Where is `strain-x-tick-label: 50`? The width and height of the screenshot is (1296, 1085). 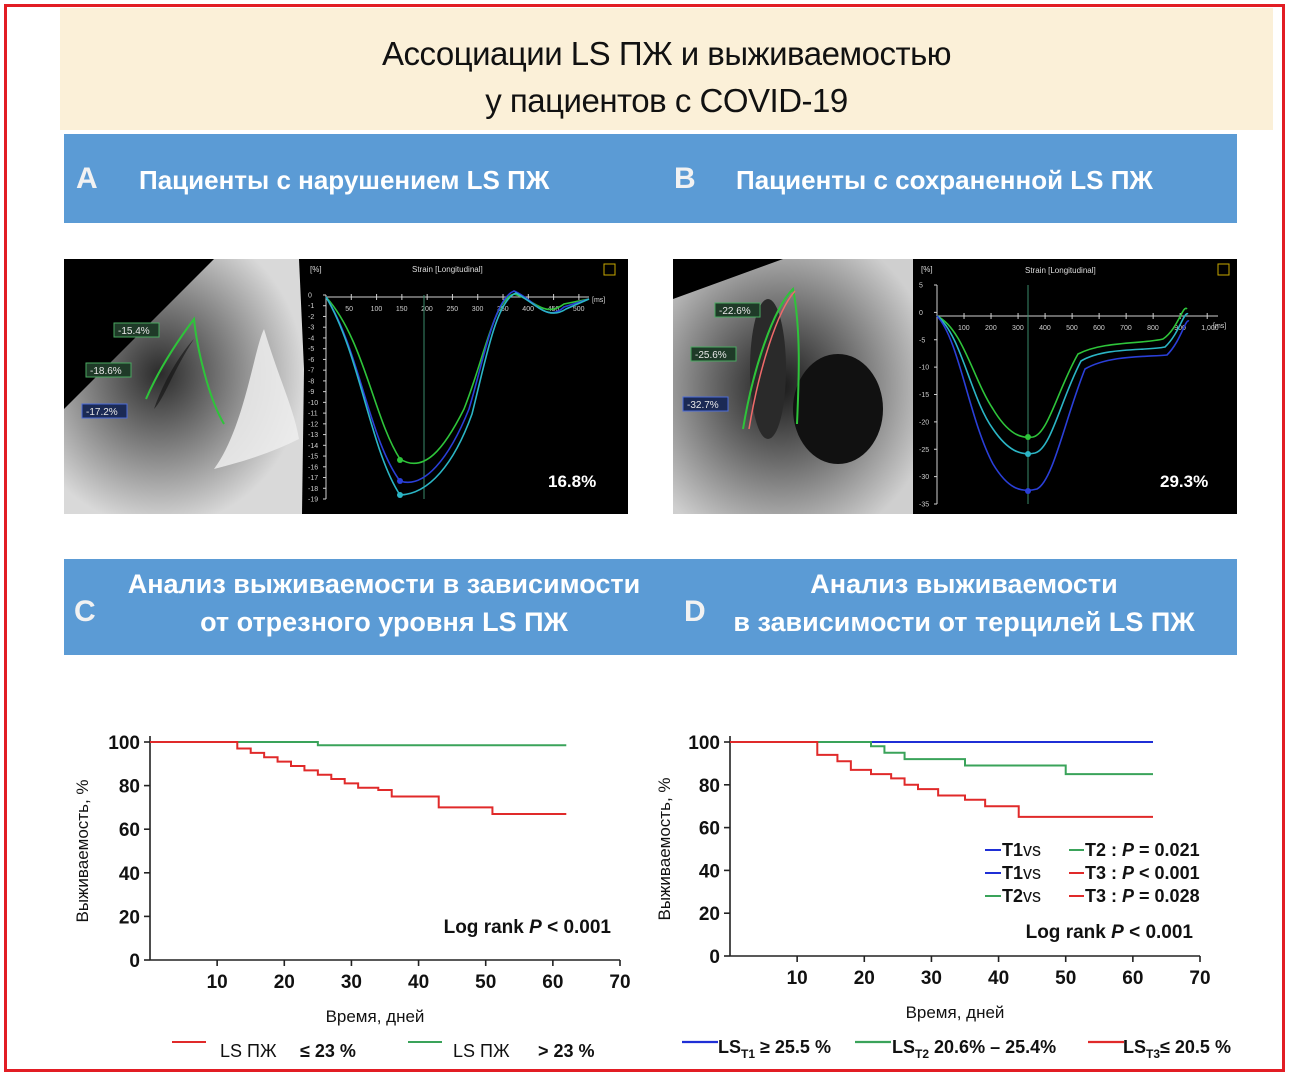
strain-x-tick-label: 50 is located at coordinates (349, 309).